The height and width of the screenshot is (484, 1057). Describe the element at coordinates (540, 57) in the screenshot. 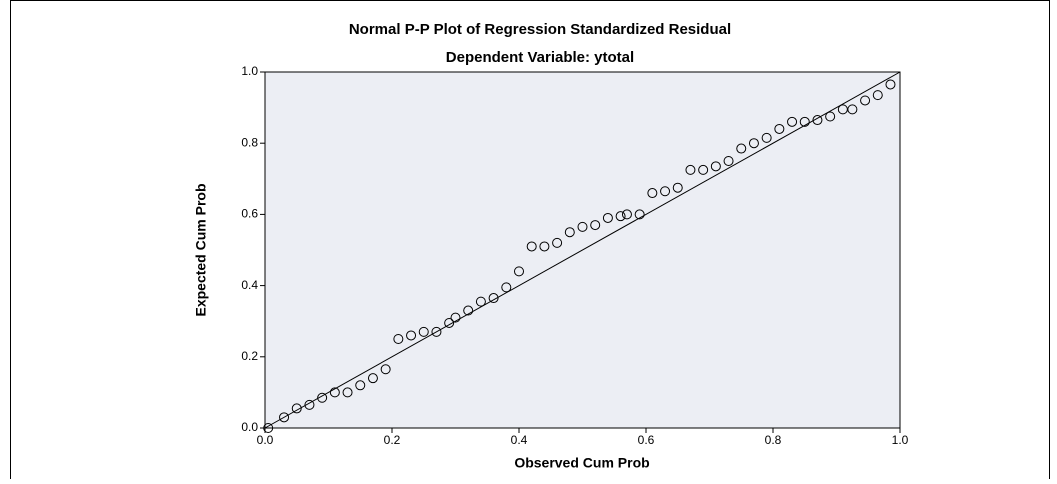

I see `chart-subtitle: Dependent Variable: ytotal` at that location.